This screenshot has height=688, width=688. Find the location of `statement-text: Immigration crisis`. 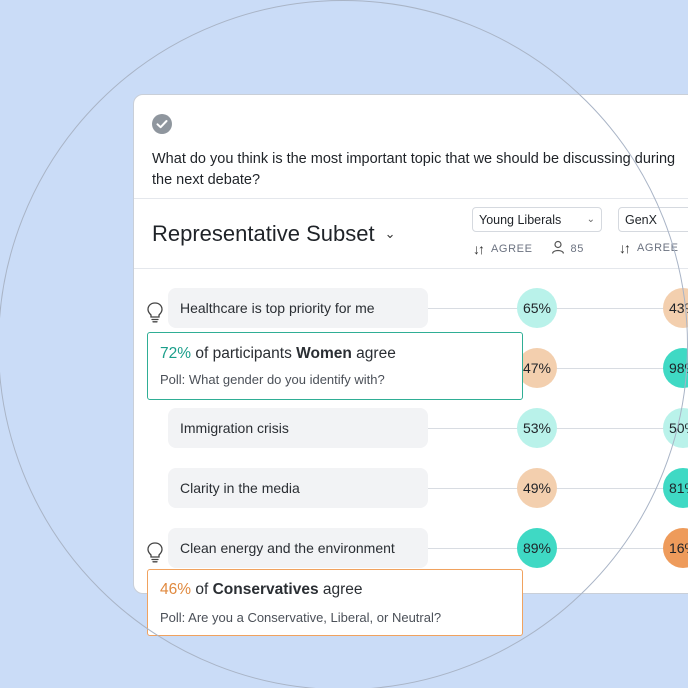

statement-text: Immigration crisis is located at coordinates (234, 428).